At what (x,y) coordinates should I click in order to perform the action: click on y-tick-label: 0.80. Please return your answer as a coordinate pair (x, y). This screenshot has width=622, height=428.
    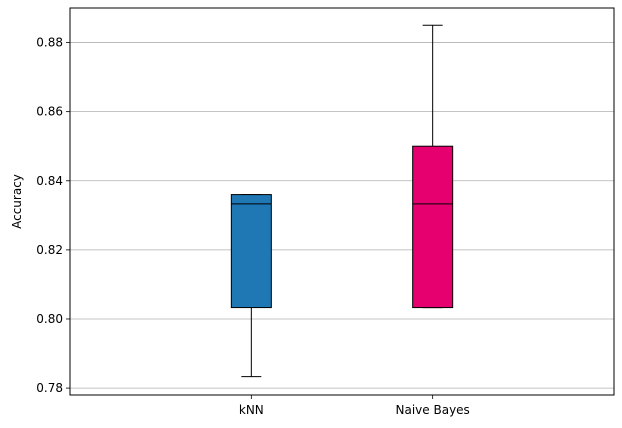
    Looking at the image, I should click on (49, 319).